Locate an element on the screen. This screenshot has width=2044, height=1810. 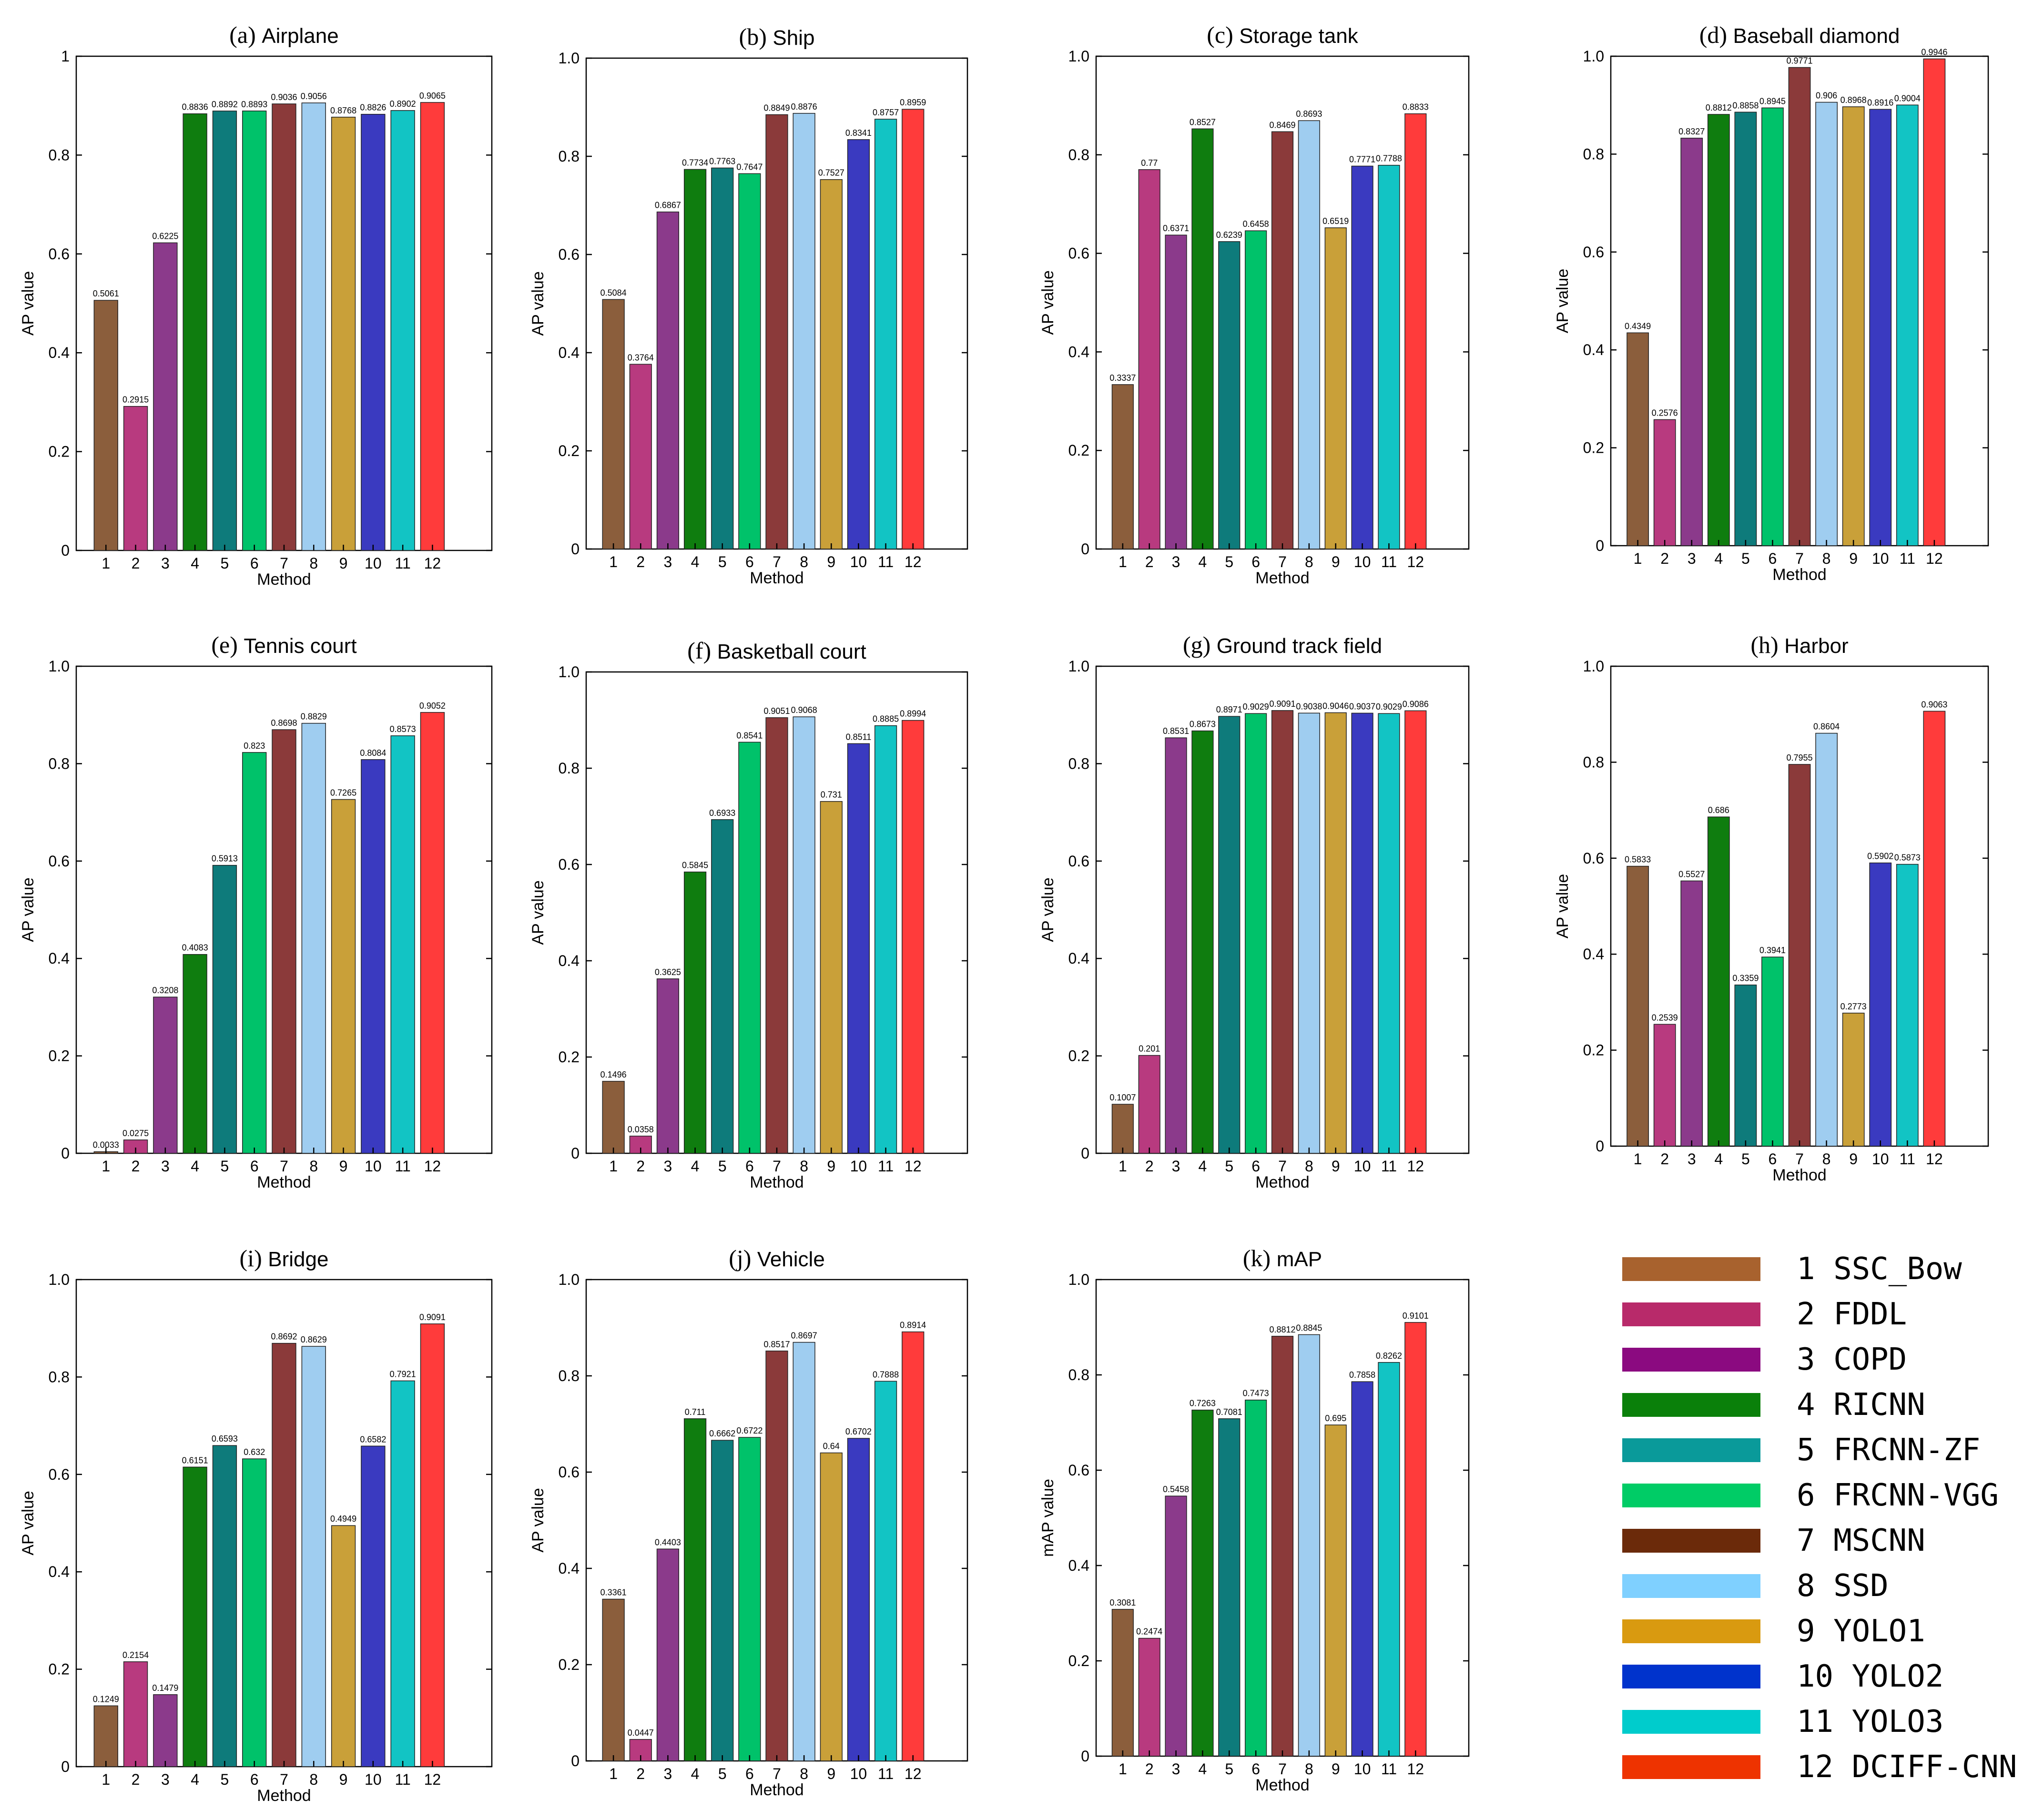
bar-value-label: 0.906 is located at coordinates (1826, 96).